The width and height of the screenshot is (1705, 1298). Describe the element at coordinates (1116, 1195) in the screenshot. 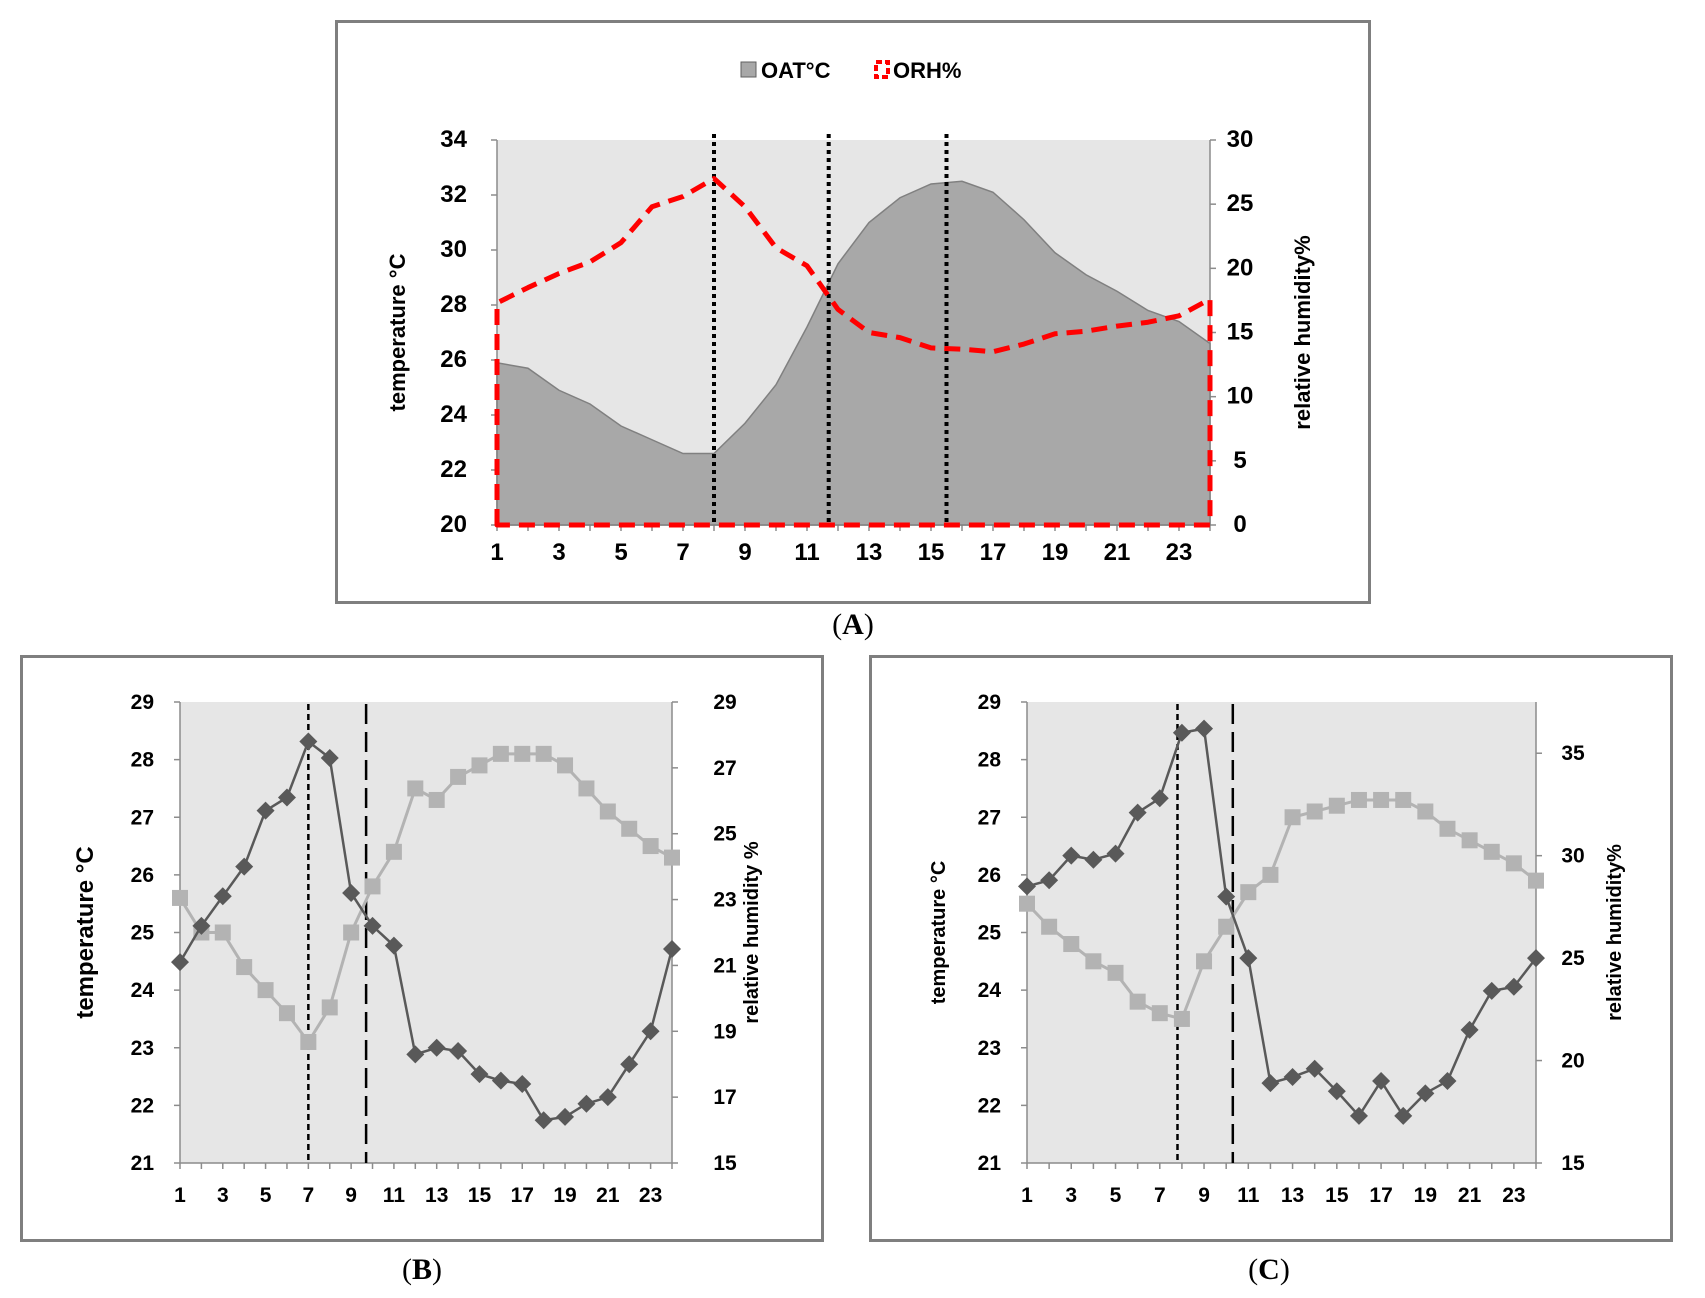

I see `x-tick-label: 5` at that location.